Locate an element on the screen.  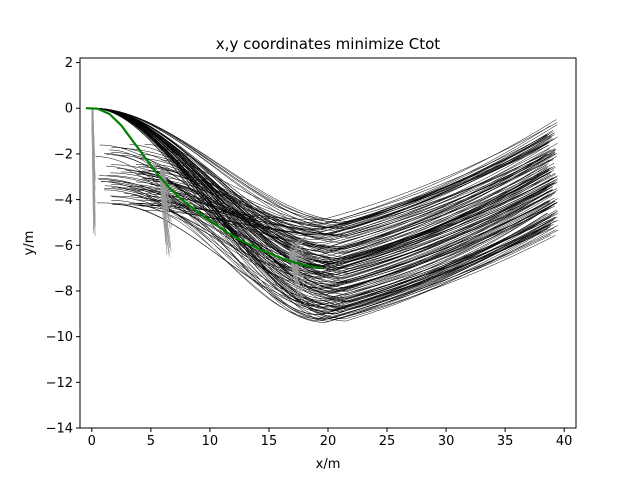
y-tick-label: 2 is located at coordinates (69, 63).